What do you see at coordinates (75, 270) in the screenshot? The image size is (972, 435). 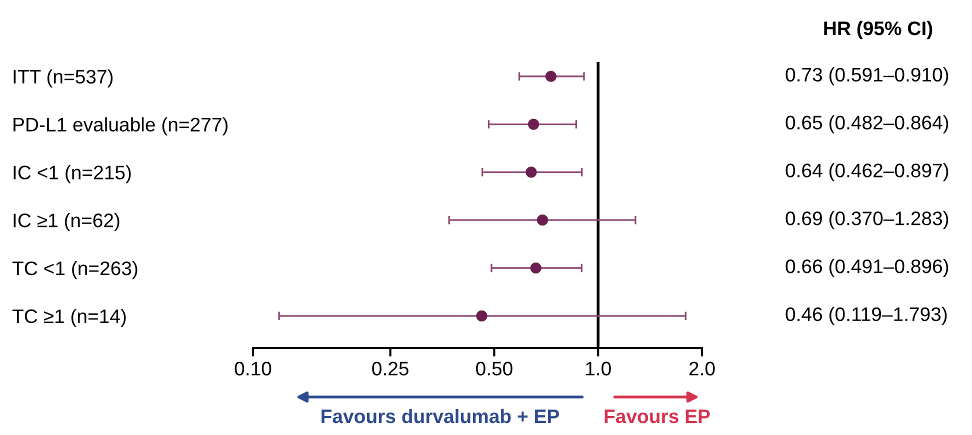 I see `y-tick-label: TC <1 (n=263)` at bounding box center [75, 270].